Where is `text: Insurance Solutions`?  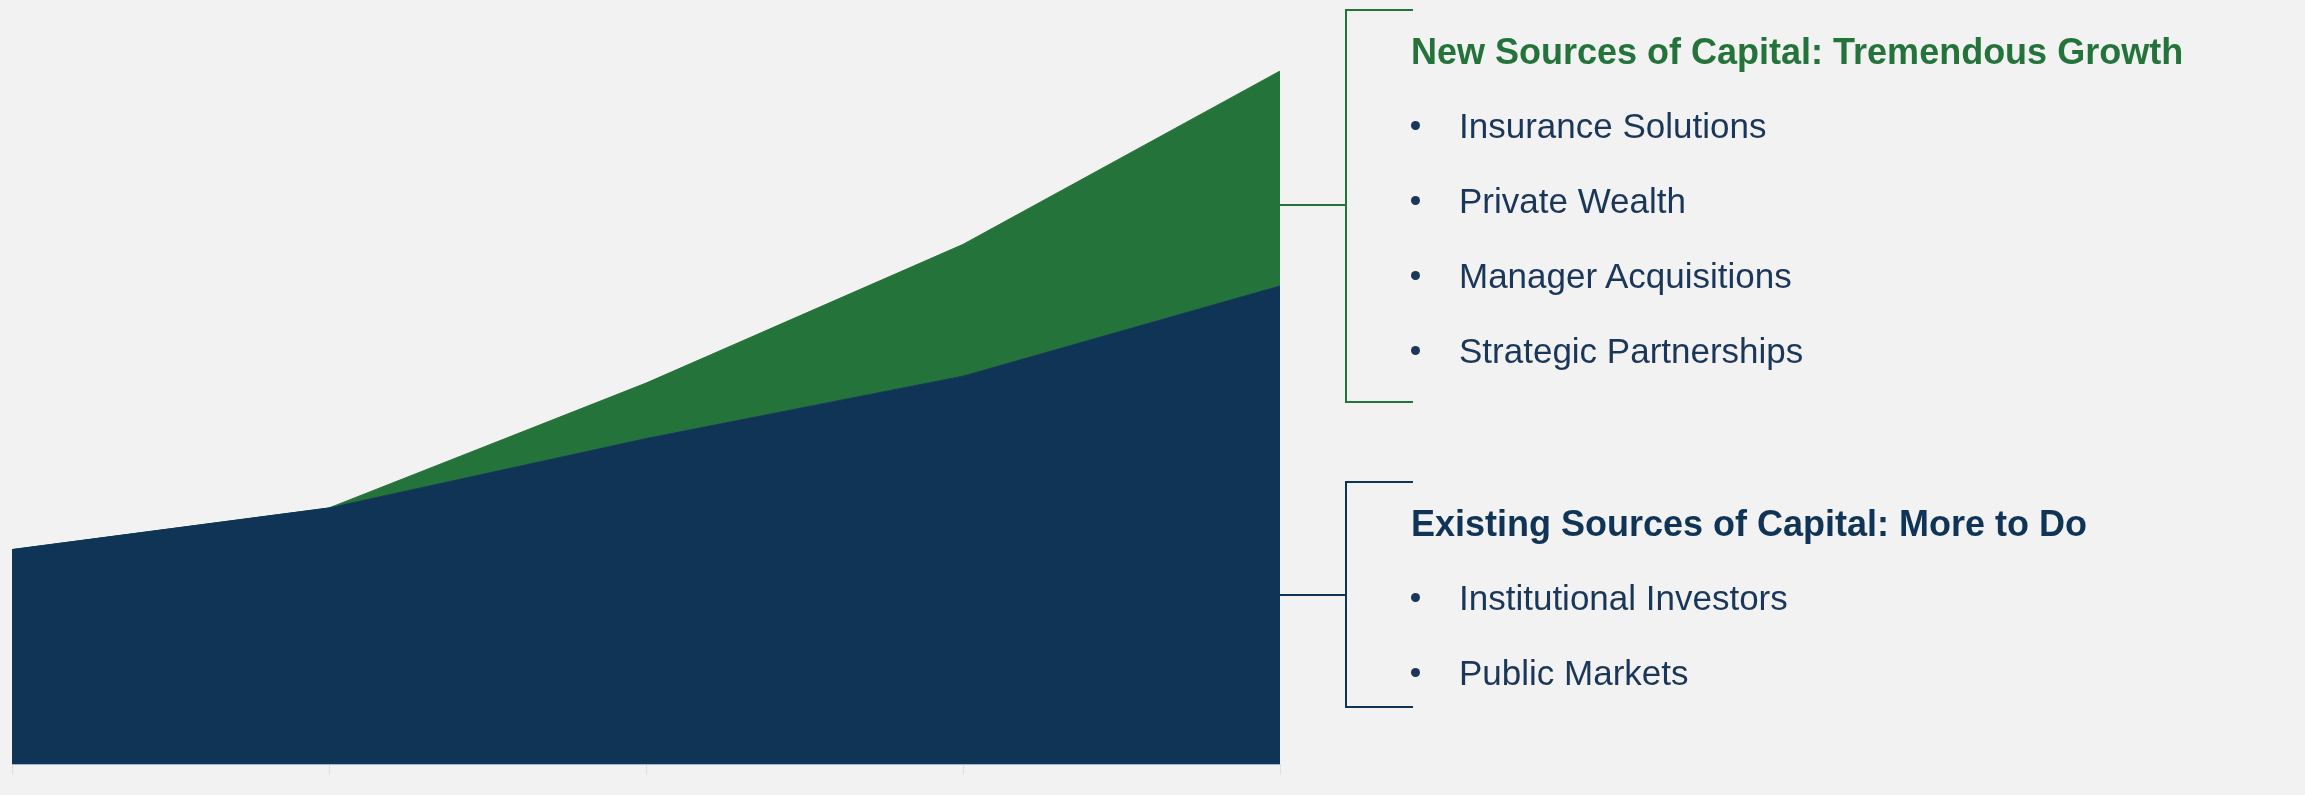 text: Insurance Solutions is located at coordinates (1612, 126).